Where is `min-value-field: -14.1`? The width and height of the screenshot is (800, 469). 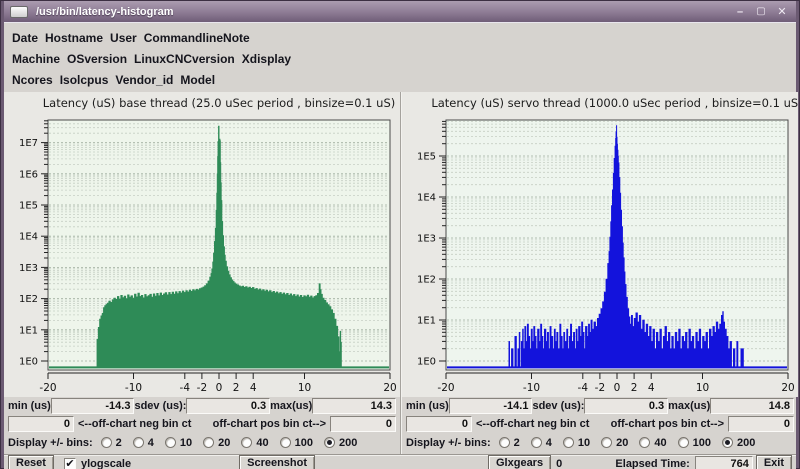 min-value-field: -14.1 is located at coordinates (490, 406).